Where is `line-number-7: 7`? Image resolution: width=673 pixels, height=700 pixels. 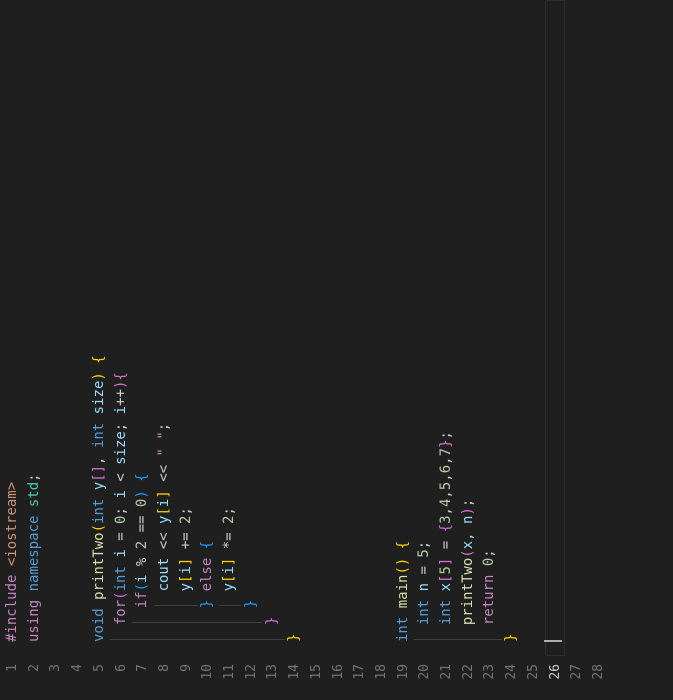 line-number-7: 7 is located at coordinates (143, 668).